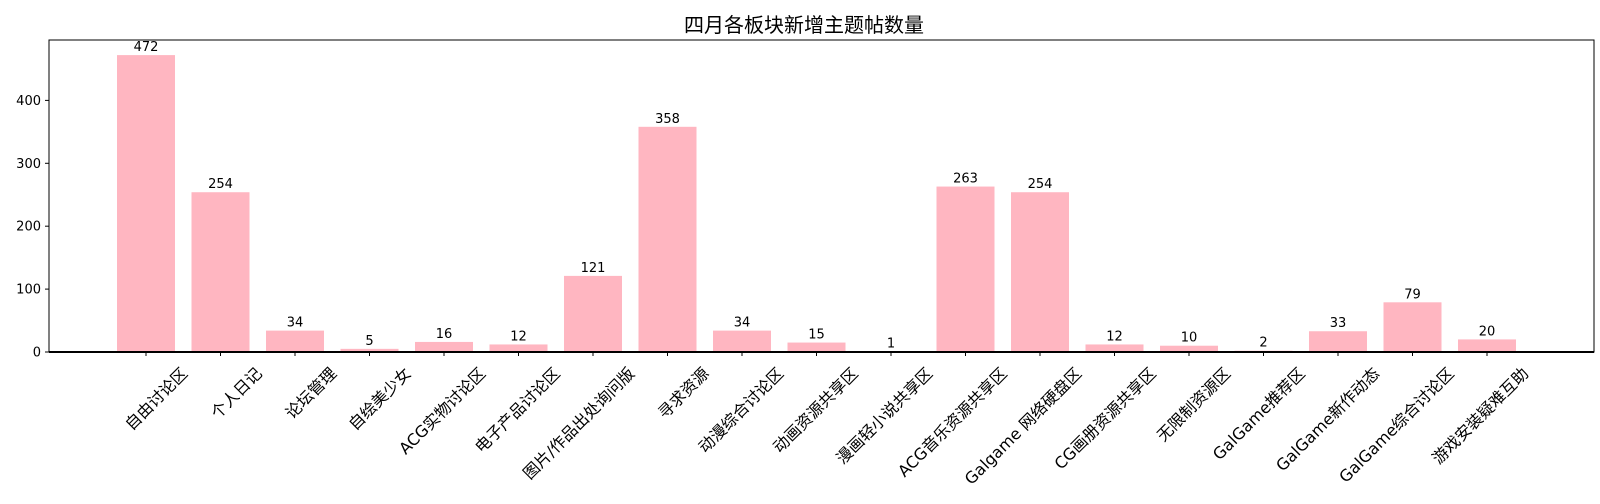 This screenshot has width=1600, height=504. I want to click on x-tick-label: 无限制资源区, so click(1193, 404).